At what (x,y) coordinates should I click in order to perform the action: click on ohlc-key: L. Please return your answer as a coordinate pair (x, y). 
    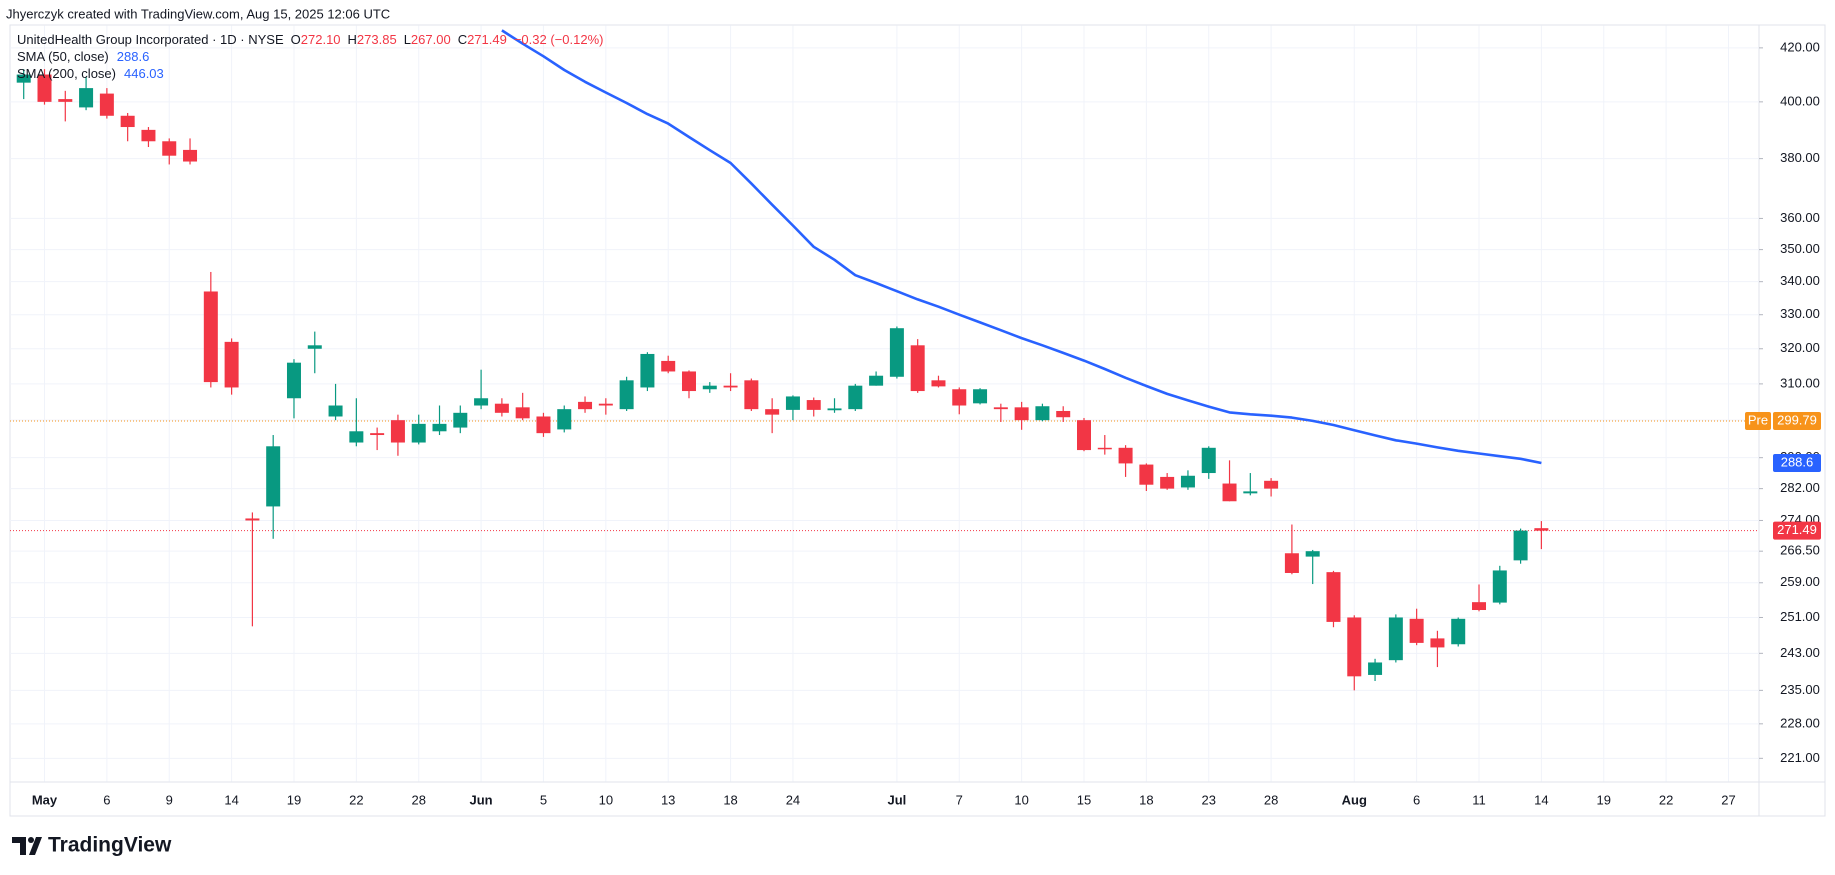
    Looking at the image, I should click on (407, 39).